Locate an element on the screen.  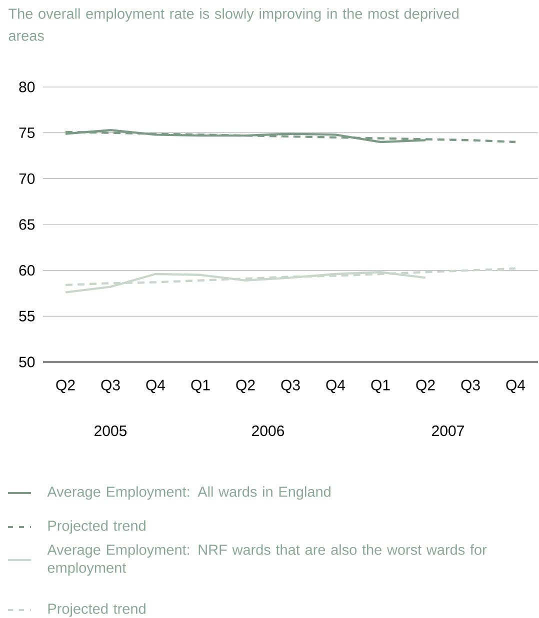
y-tick-label: 65 is located at coordinates (27, 224).